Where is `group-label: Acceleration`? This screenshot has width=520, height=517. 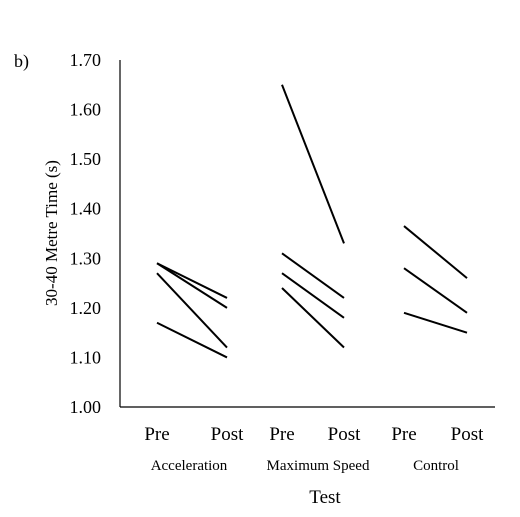
group-label: Acceleration is located at coordinates (189, 466).